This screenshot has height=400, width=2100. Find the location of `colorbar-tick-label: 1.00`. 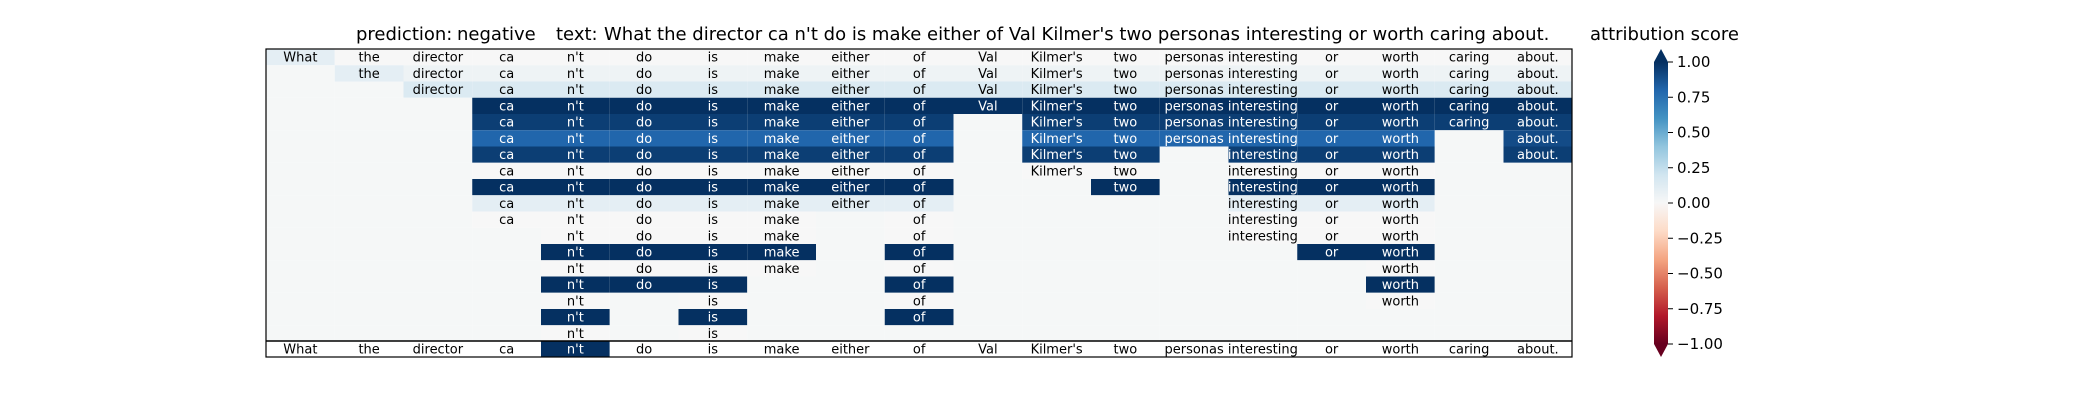

colorbar-tick-label: 1.00 is located at coordinates (1693, 62).